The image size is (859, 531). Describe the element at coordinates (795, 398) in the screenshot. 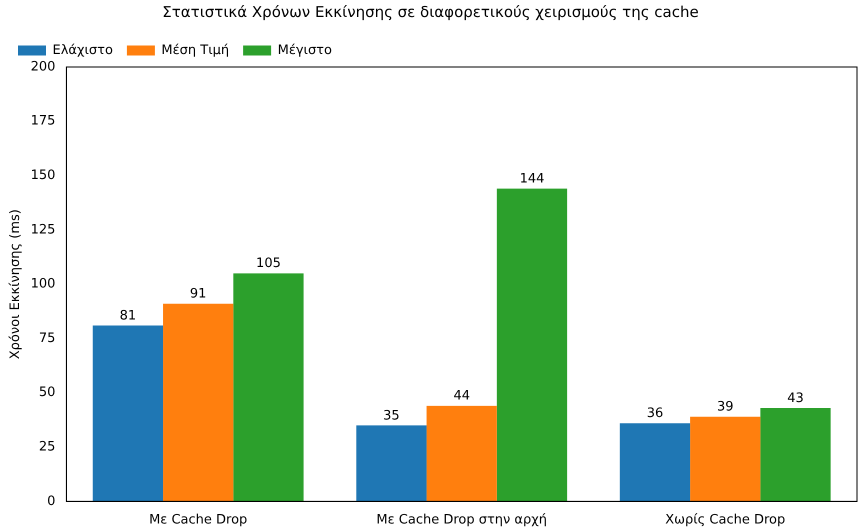

I see `data-label: 43` at that location.